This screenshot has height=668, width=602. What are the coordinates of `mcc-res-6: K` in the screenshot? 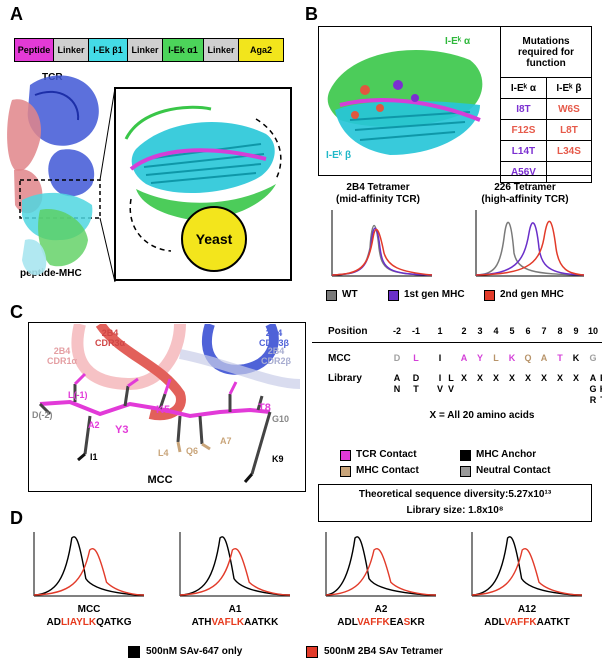 It's located at (512, 358).